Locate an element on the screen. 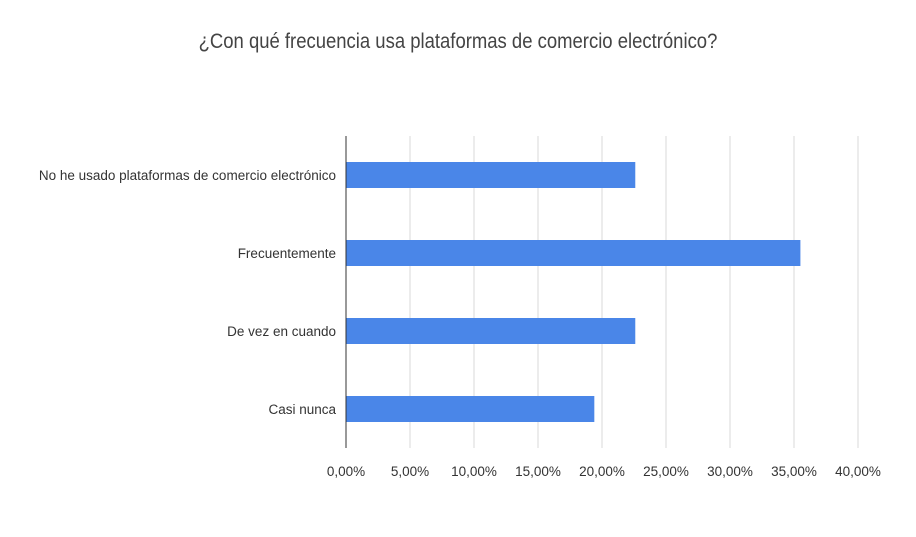 Image resolution: width=916 pixels, height=537 pixels. x-tick-label: 15,00% is located at coordinates (538, 471).